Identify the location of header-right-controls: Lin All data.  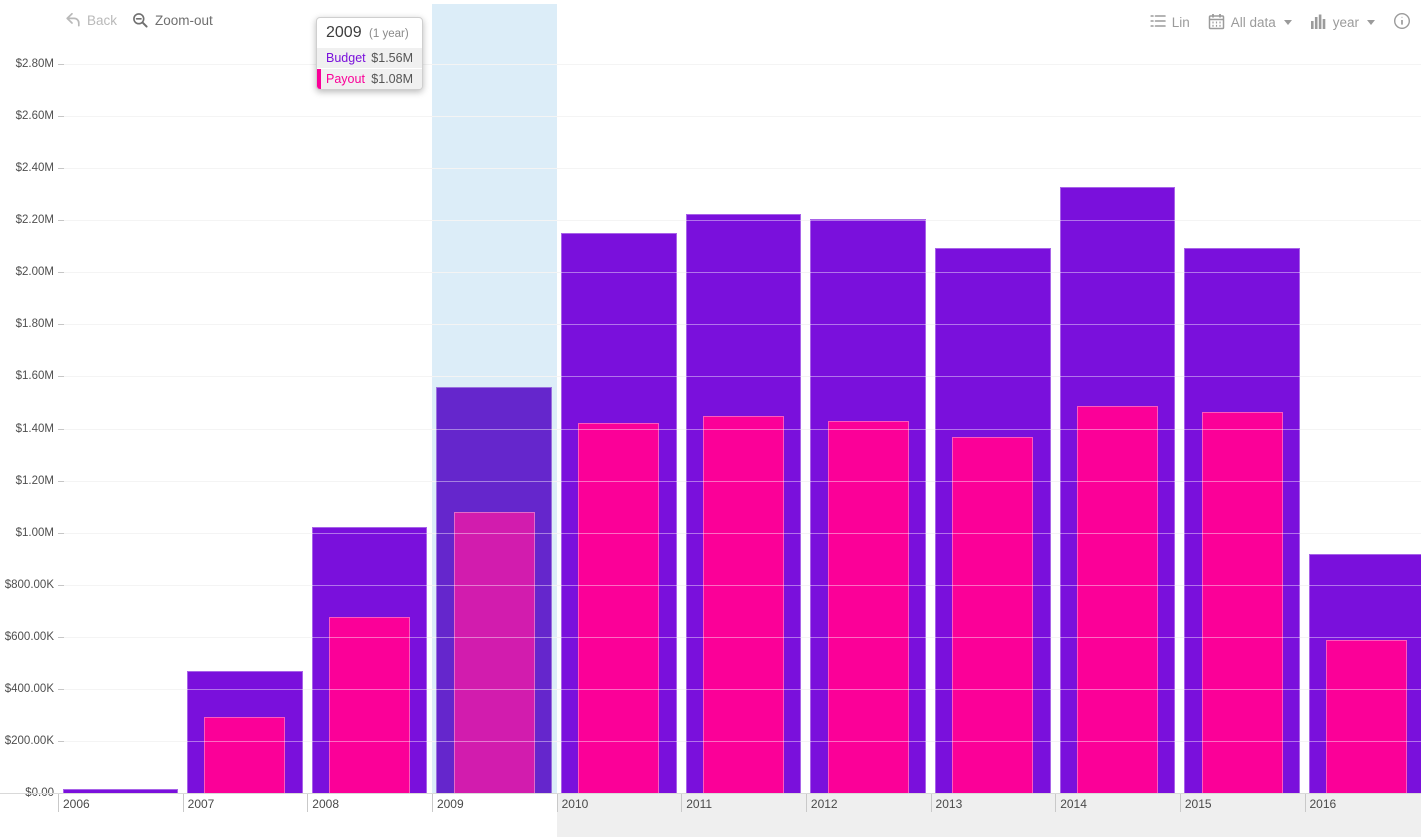
(1280, 22).